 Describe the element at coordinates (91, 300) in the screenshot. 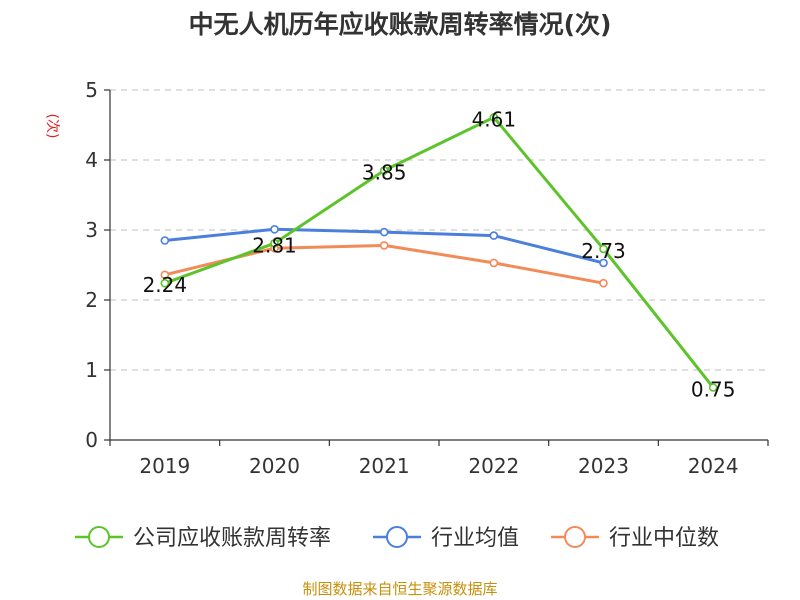

I see `y-tick-label: 2` at that location.